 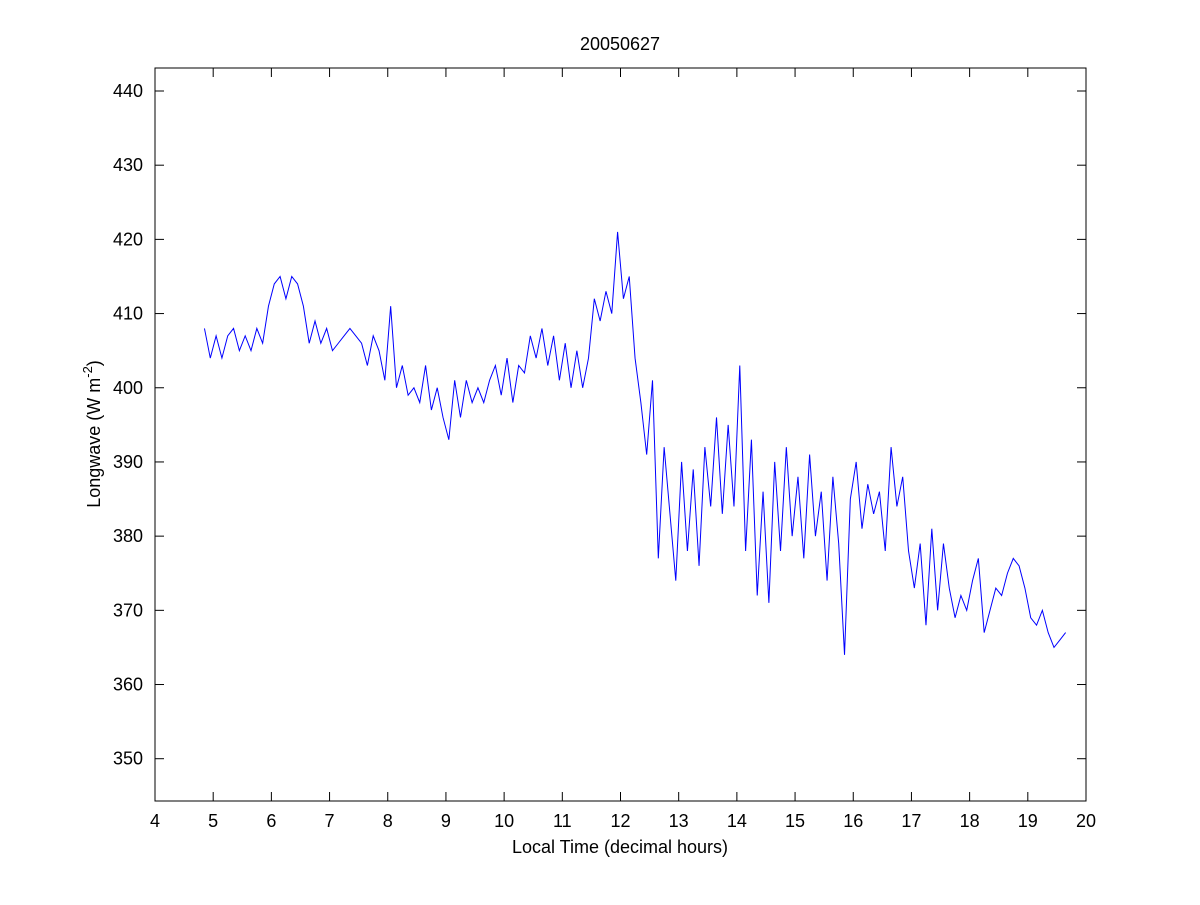 I want to click on x-tick-label: 5, so click(x=213, y=821).